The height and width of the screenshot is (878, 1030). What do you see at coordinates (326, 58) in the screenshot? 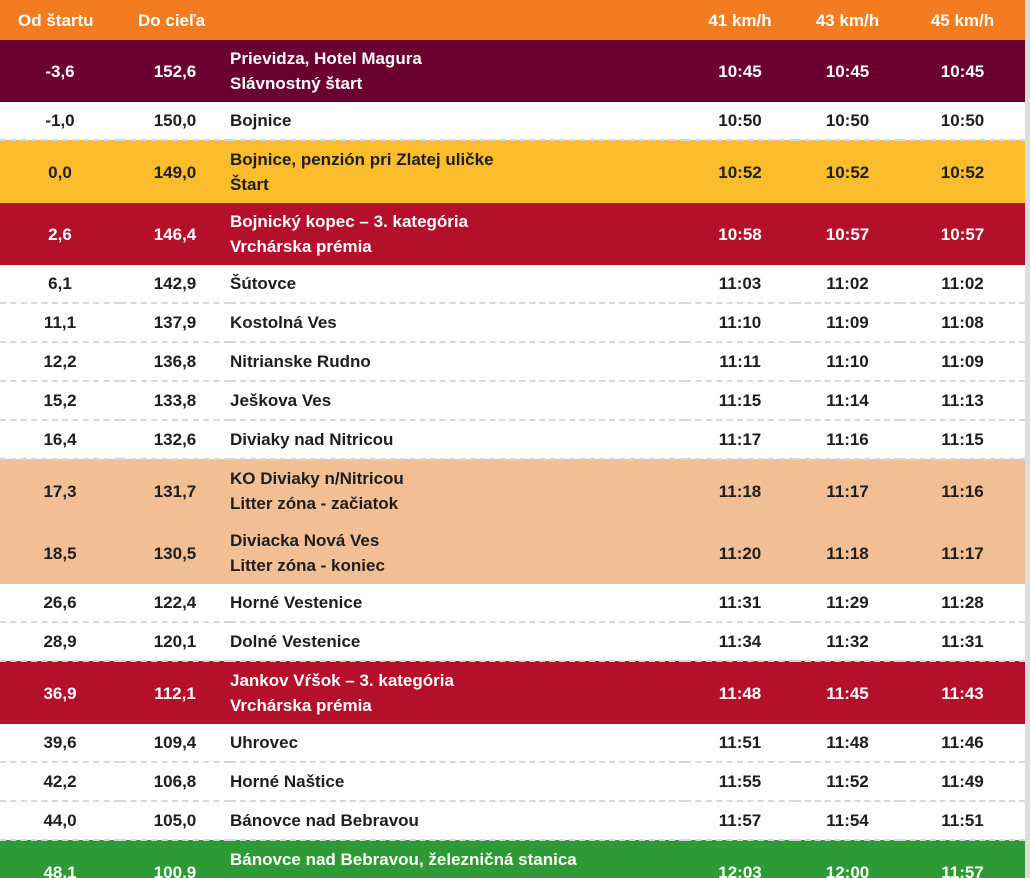
I see `place-name: Prievidza, Hotel Magura` at bounding box center [326, 58].